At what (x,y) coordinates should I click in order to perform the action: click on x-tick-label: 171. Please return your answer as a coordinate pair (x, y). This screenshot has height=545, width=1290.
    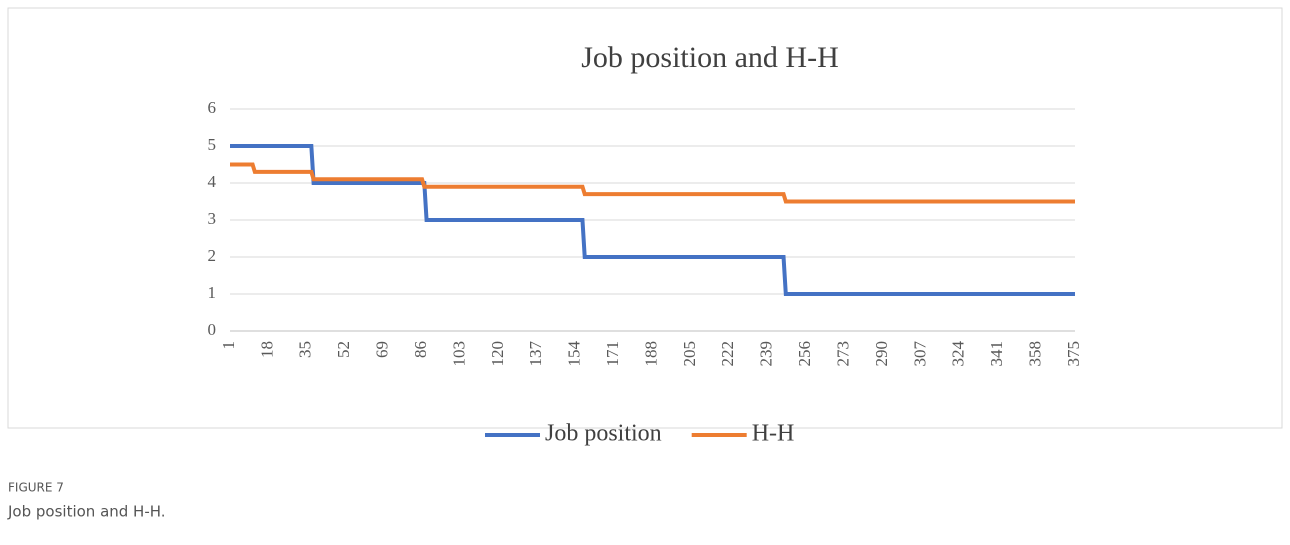
    Looking at the image, I should click on (612, 354).